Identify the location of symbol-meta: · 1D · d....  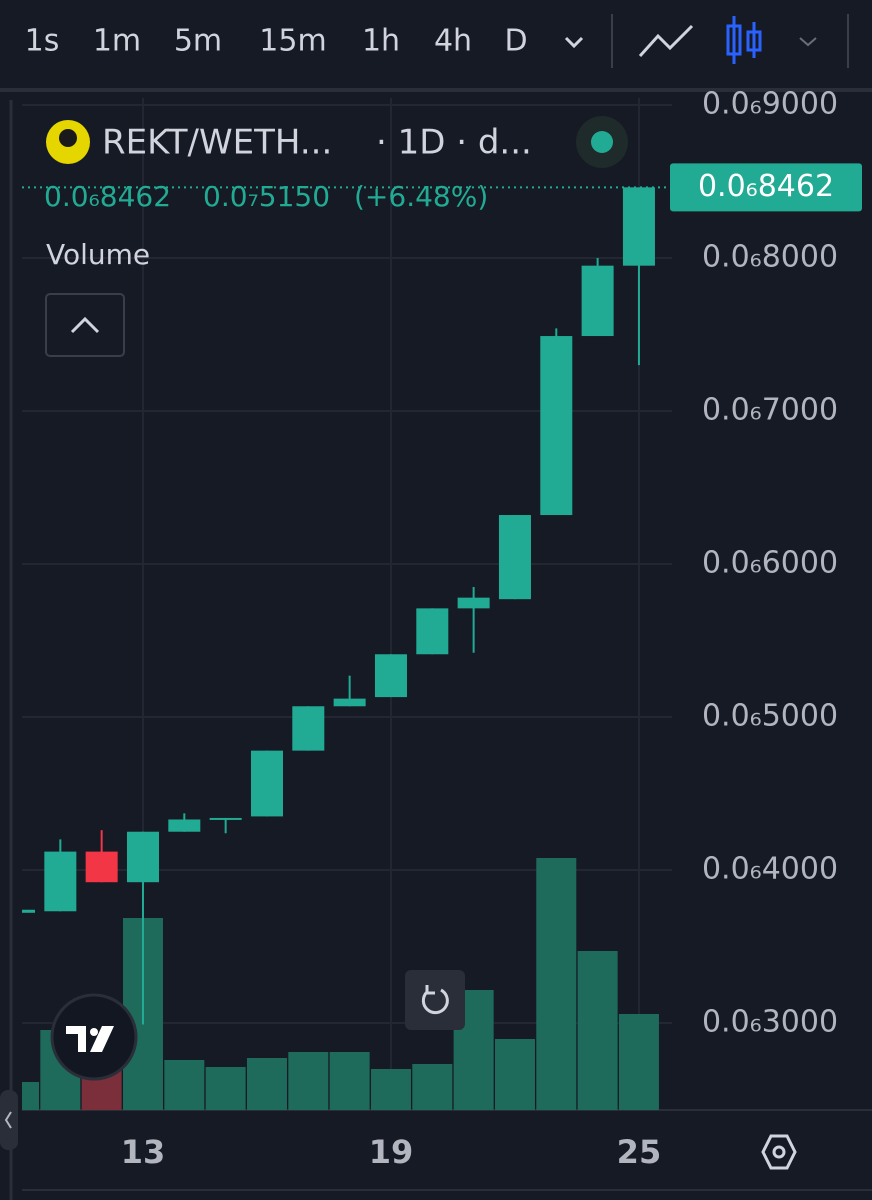
(454, 143).